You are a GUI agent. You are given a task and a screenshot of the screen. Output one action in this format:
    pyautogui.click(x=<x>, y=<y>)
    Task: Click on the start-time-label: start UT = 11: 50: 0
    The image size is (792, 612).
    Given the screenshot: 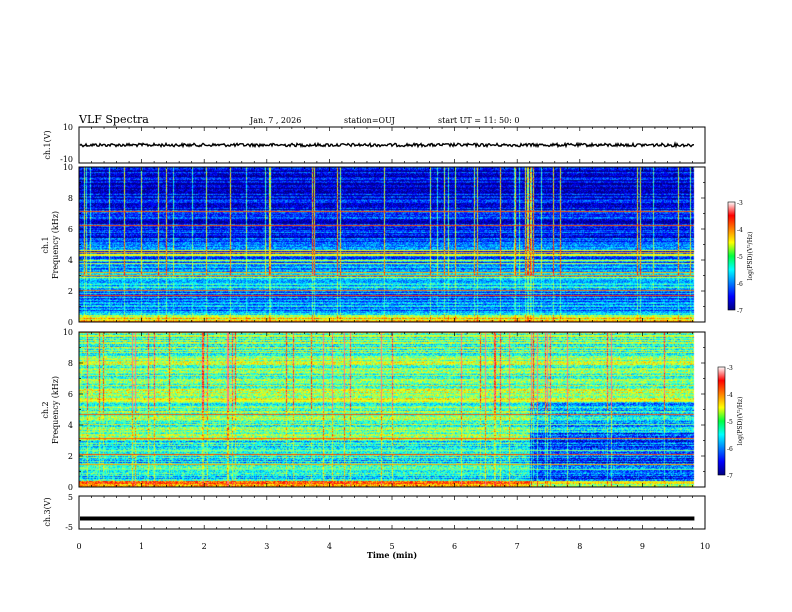 What is the action you would take?
    pyautogui.click(x=478, y=120)
    